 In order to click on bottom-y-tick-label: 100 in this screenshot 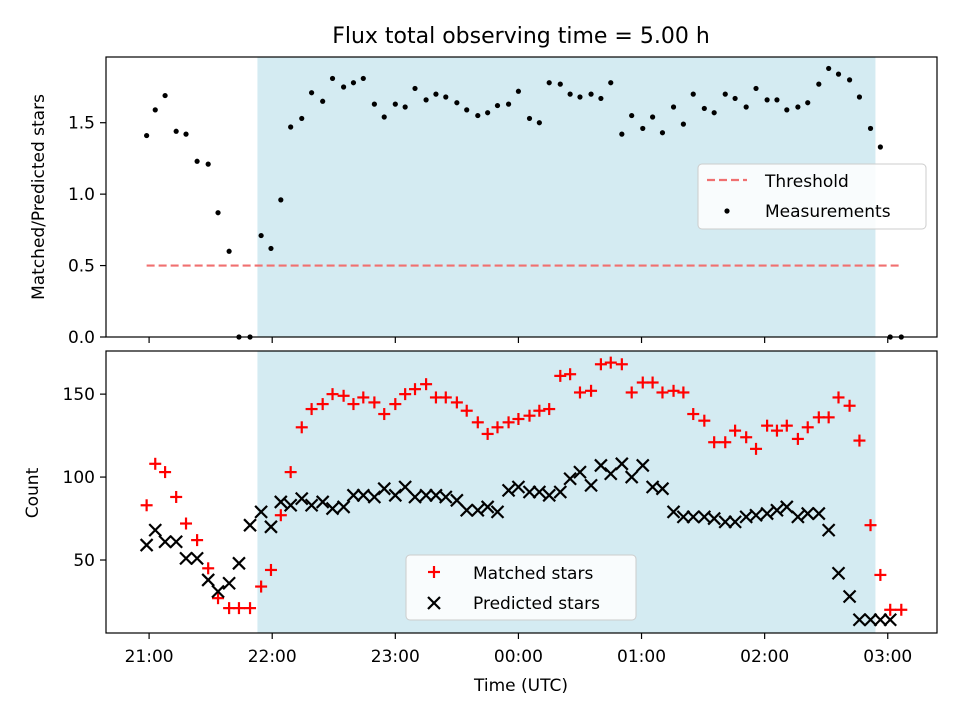, I will do `click(79, 478)`.